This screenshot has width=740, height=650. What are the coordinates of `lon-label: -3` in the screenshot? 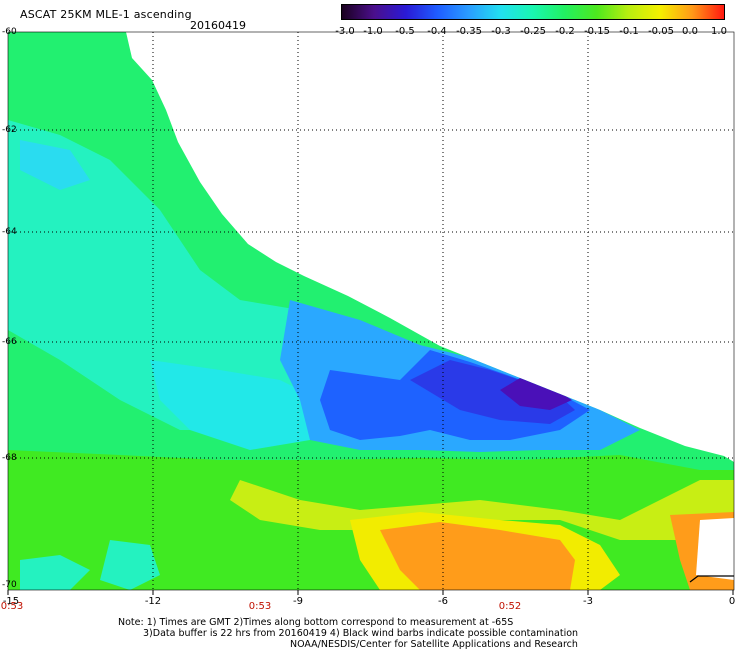 It's located at (588, 601).